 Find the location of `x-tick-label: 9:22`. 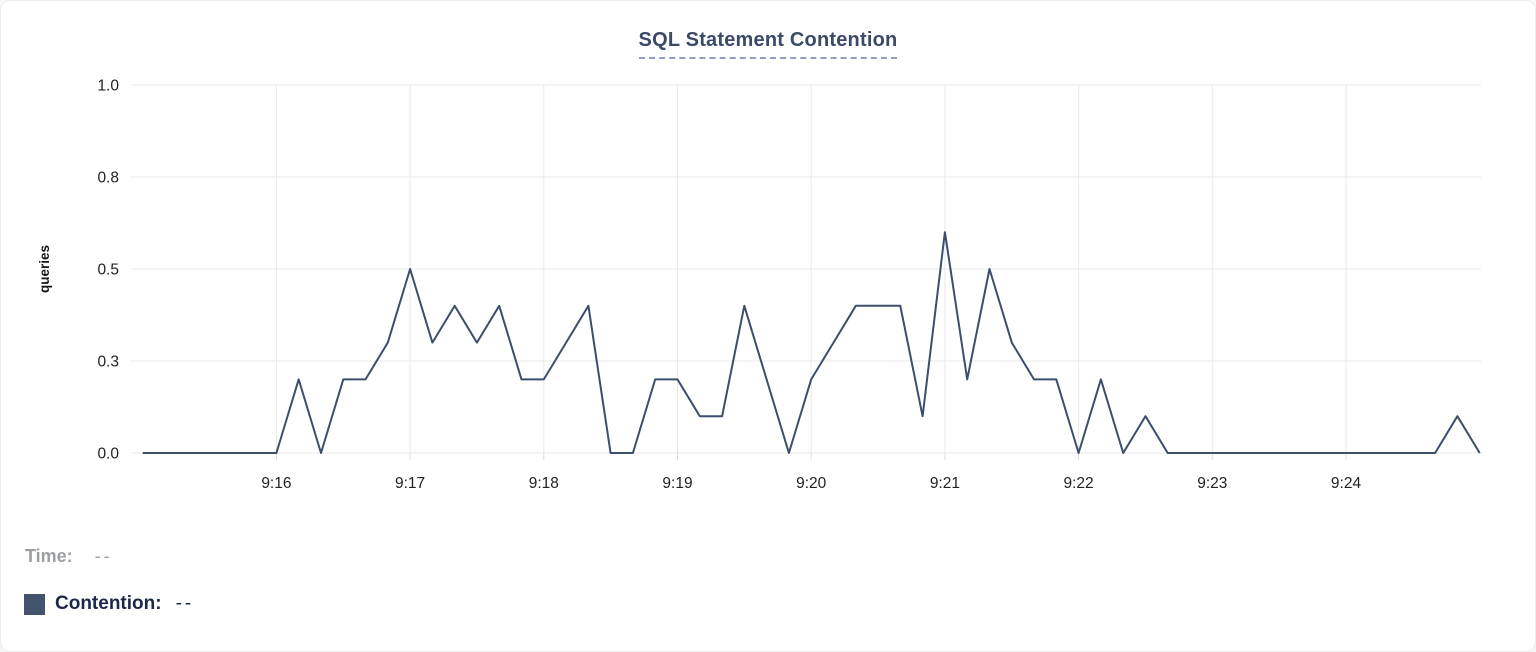

x-tick-label: 9:22 is located at coordinates (1079, 483).